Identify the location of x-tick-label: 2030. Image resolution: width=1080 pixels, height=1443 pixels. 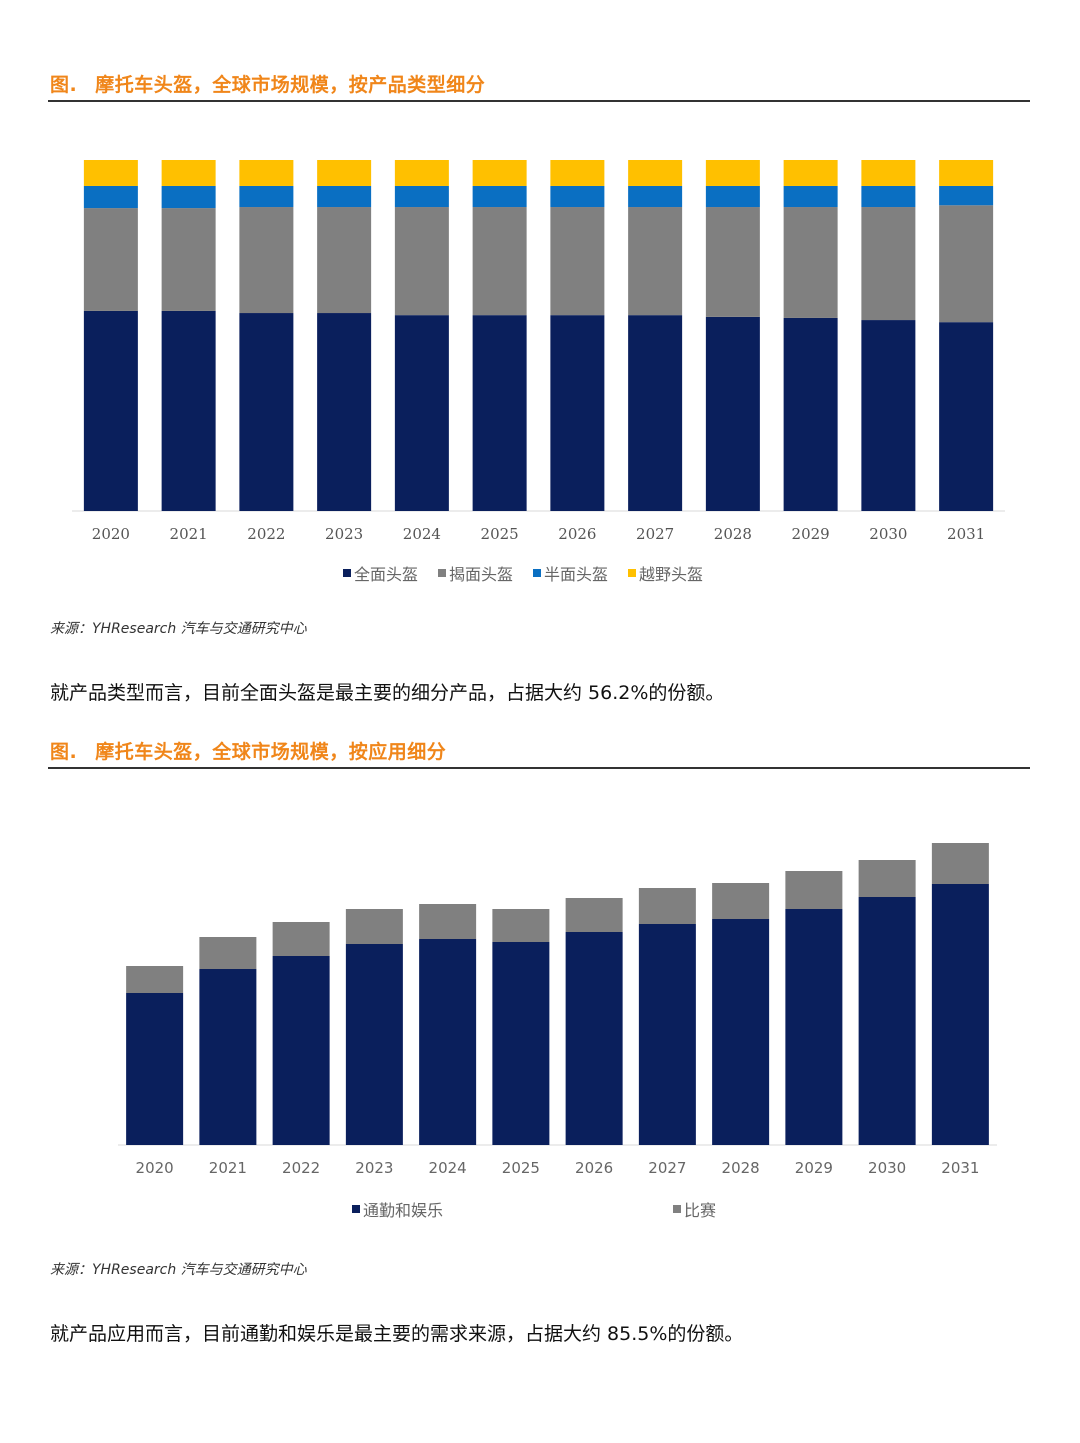
(888, 534).